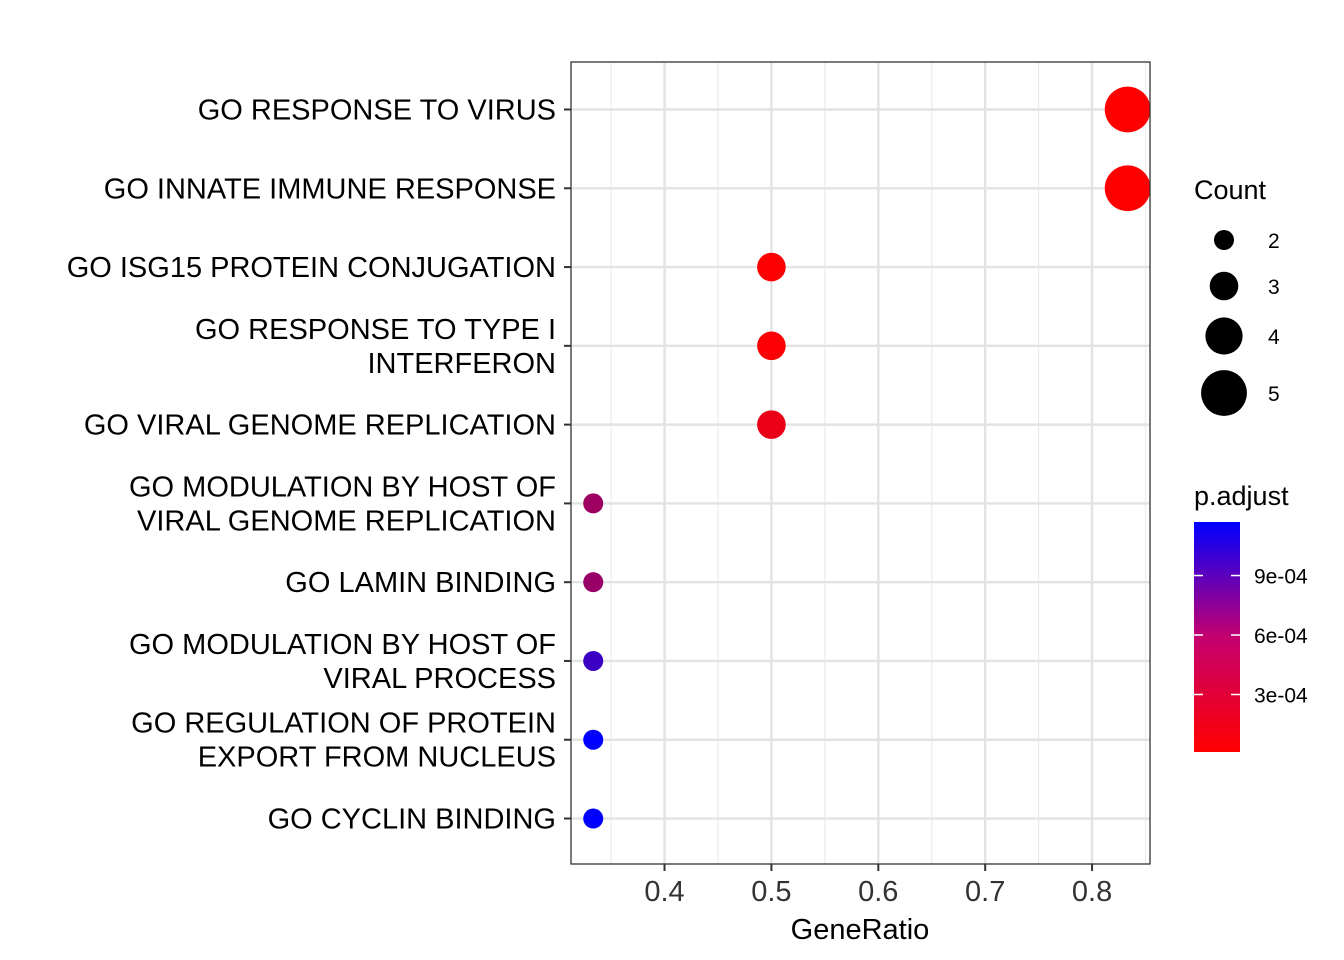  I want to click on y-tick-label: INTERFERON, so click(462, 364).